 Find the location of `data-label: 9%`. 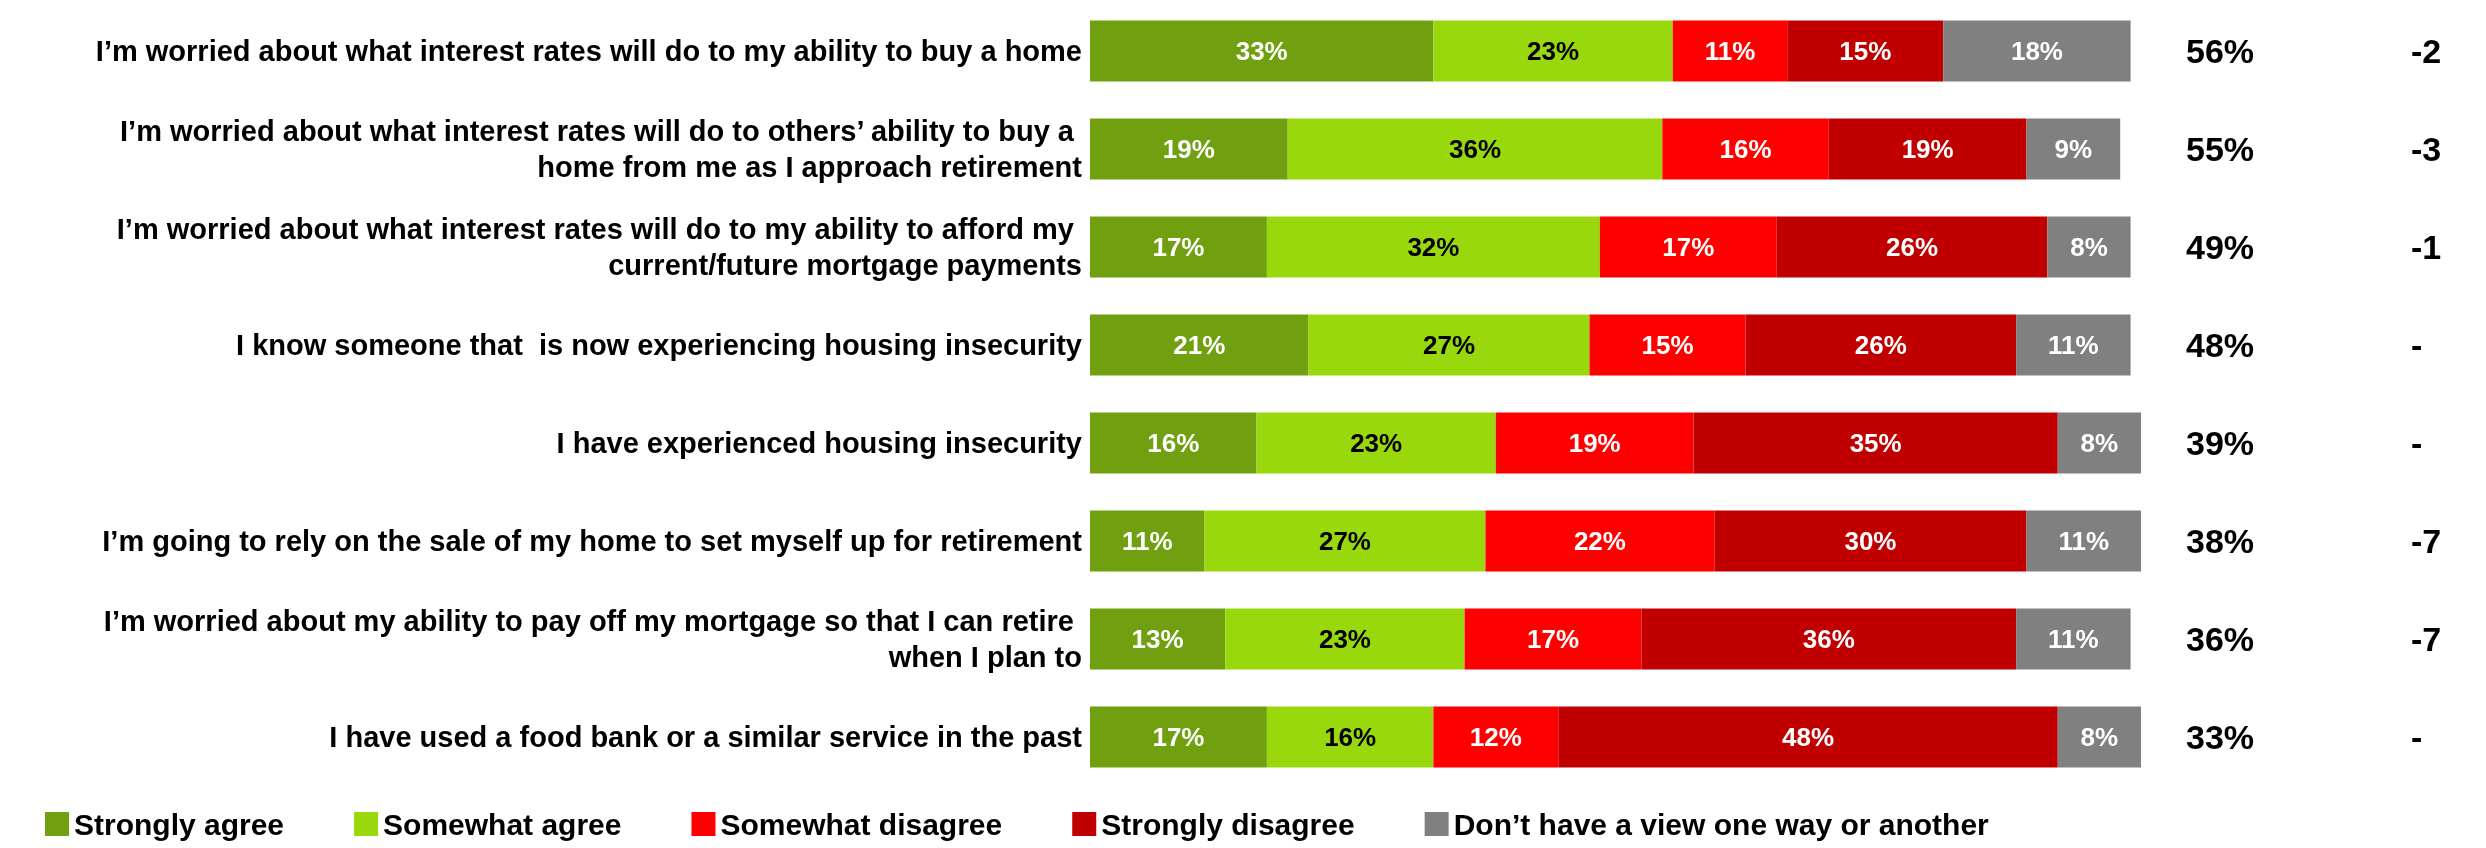

data-label: 9% is located at coordinates (2073, 149).